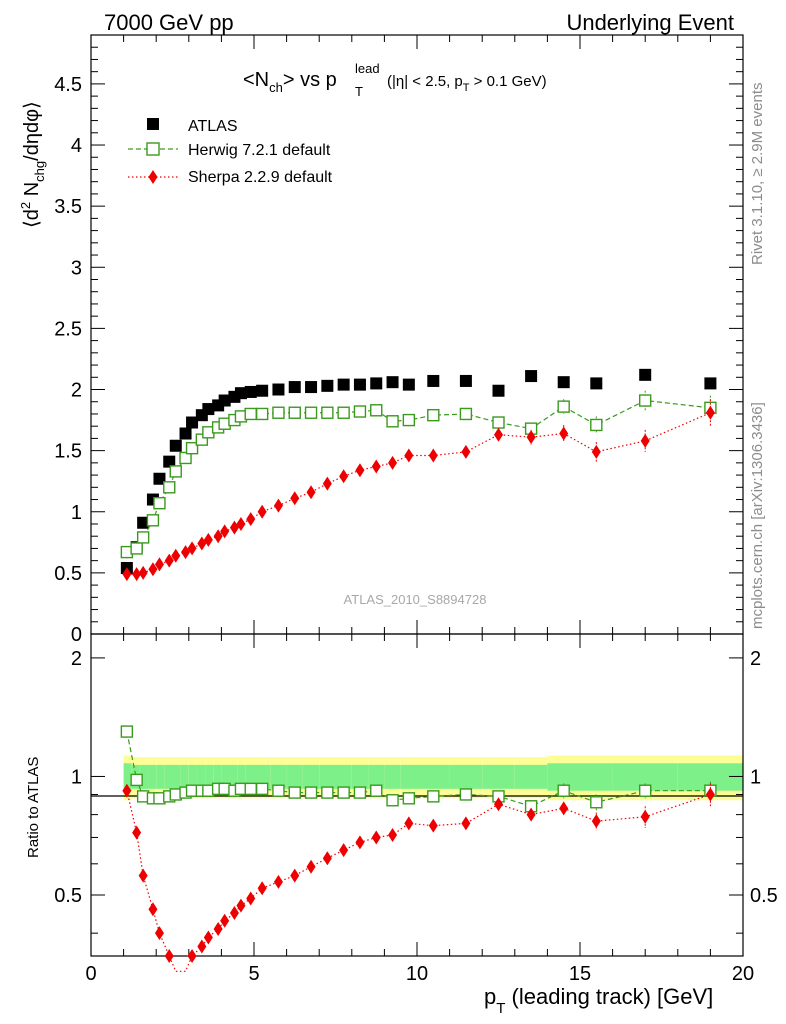 This screenshot has height=1024, width=786. Describe the element at coordinates (32, 218) in the screenshot. I see `ylabel-part1: ⟨d` at that location.